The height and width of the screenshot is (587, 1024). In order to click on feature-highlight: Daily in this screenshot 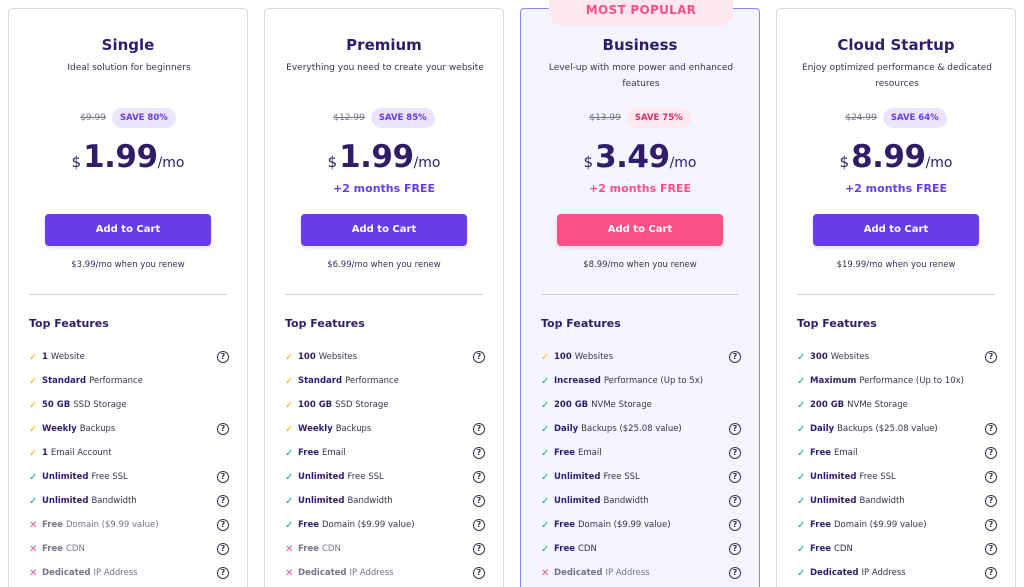, I will do `click(822, 429)`.